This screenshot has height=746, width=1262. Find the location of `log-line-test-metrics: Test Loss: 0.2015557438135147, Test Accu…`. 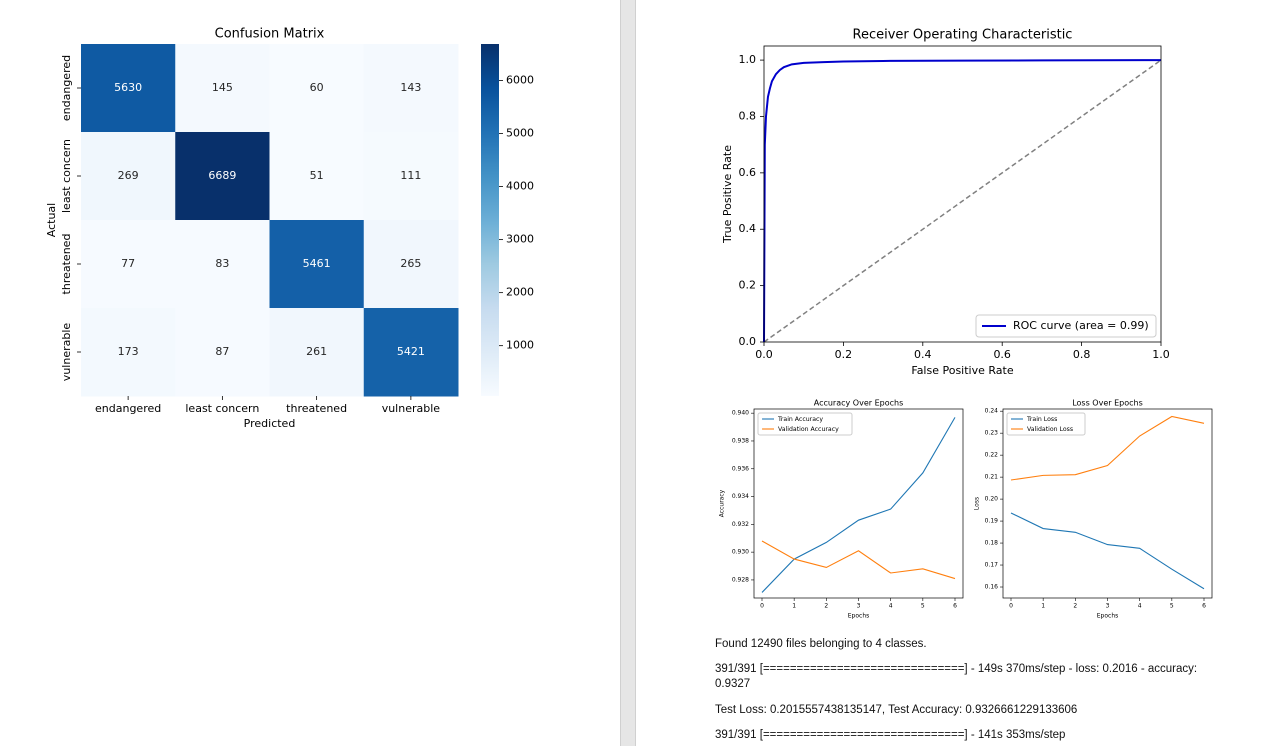

log-line-test-metrics: Test Loss: 0.2015557438135147, Test Accu… is located at coordinates (896, 710).